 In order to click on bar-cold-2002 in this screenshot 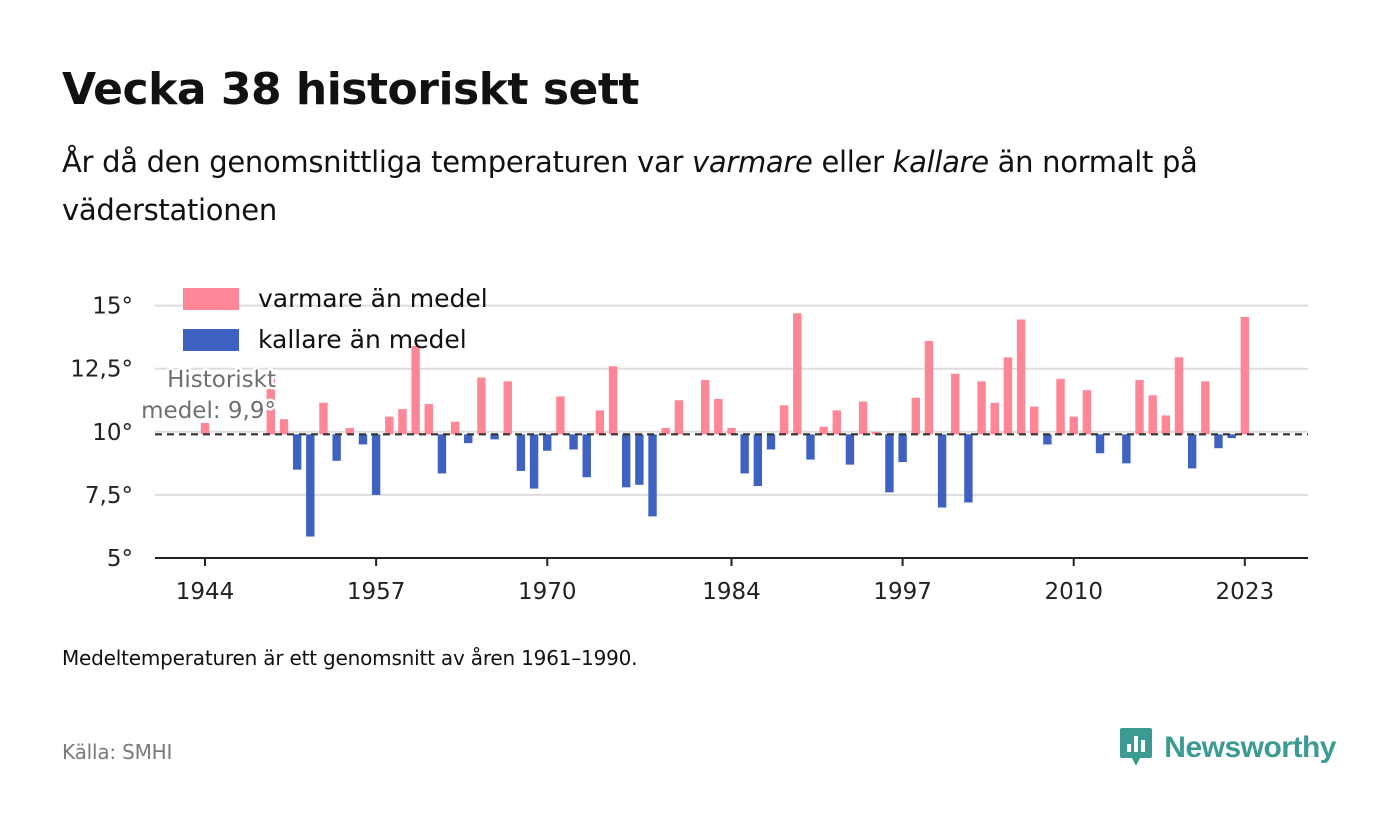, I will do `click(968, 468)`.